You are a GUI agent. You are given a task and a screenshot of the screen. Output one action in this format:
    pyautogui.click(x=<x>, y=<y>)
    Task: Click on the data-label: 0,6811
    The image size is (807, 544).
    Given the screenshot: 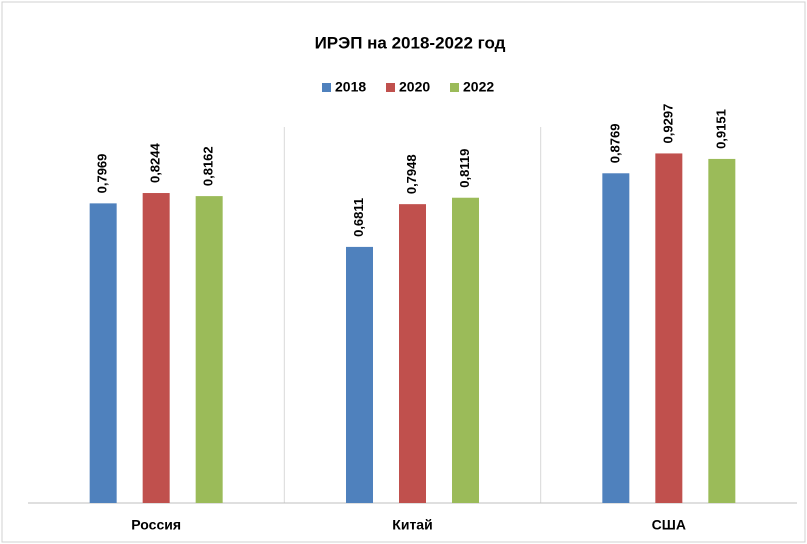 What is the action you would take?
    pyautogui.click(x=358, y=217)
    